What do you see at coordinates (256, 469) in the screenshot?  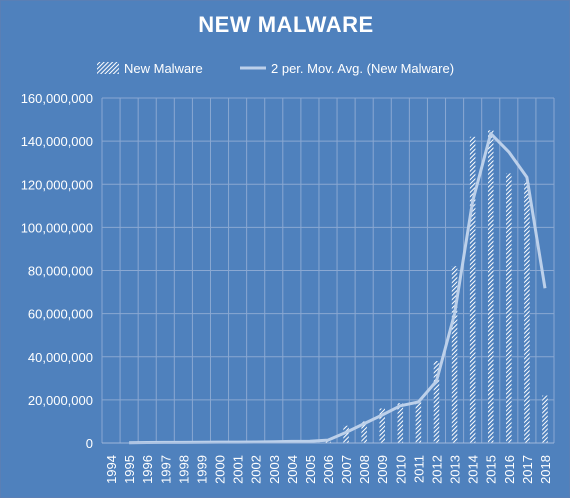 I see `x-tick-label: 2002` at bounding box center [256, 469].